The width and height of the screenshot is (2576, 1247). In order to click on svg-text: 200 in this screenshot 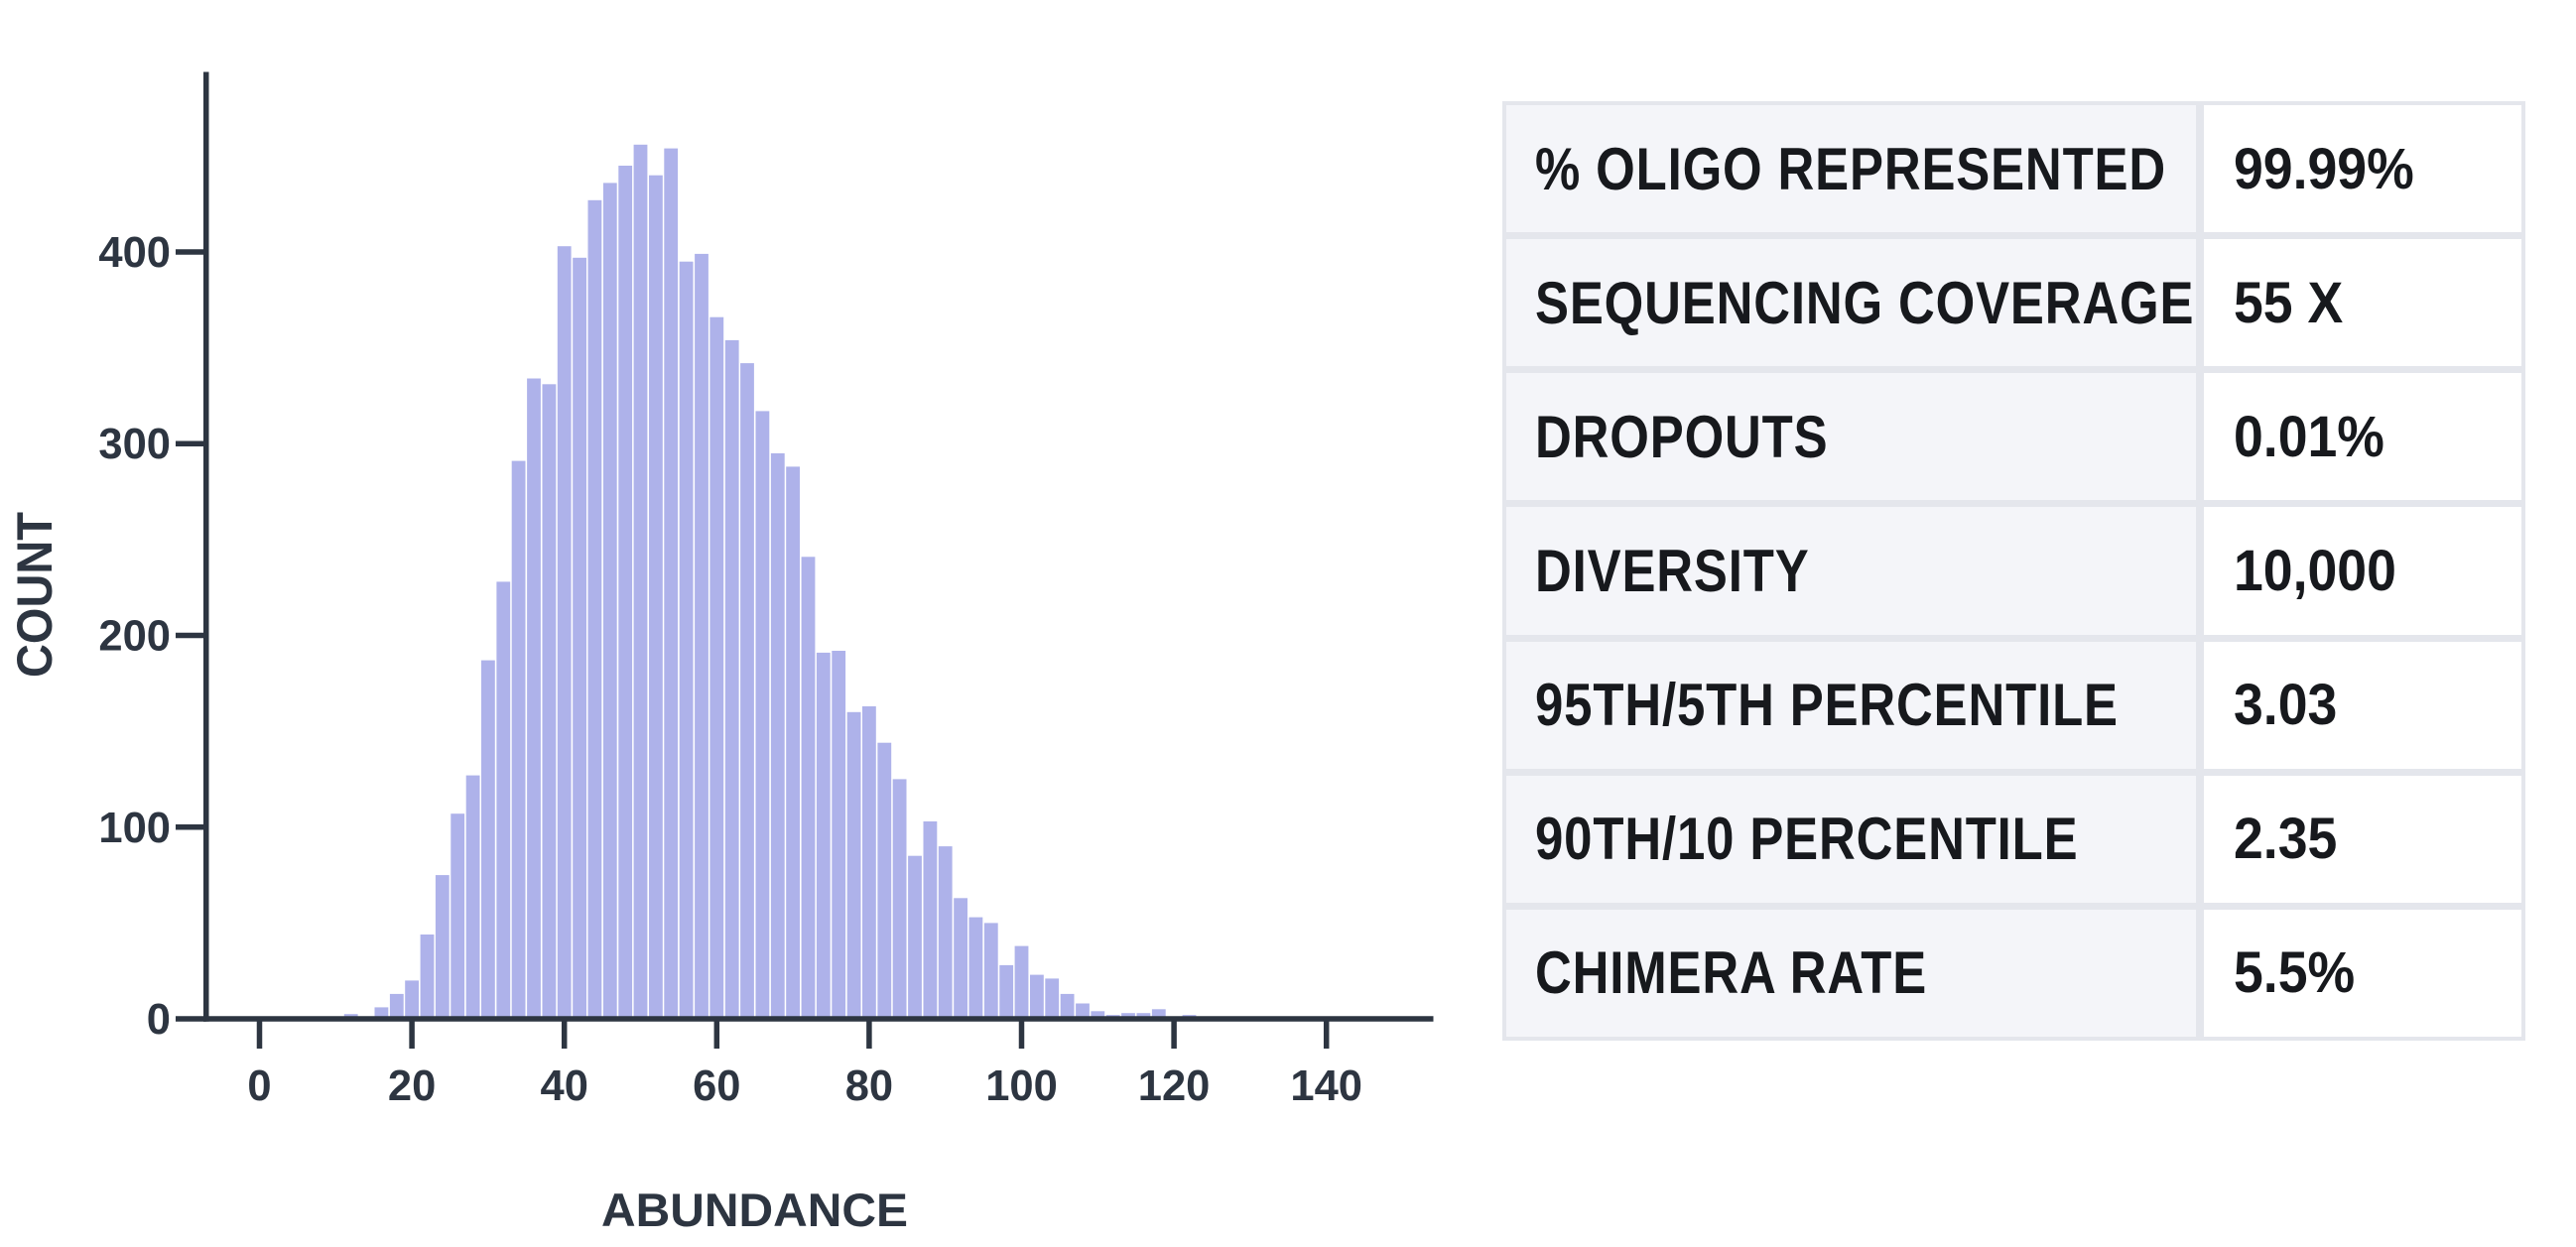, I will do `click(135, 637)`.